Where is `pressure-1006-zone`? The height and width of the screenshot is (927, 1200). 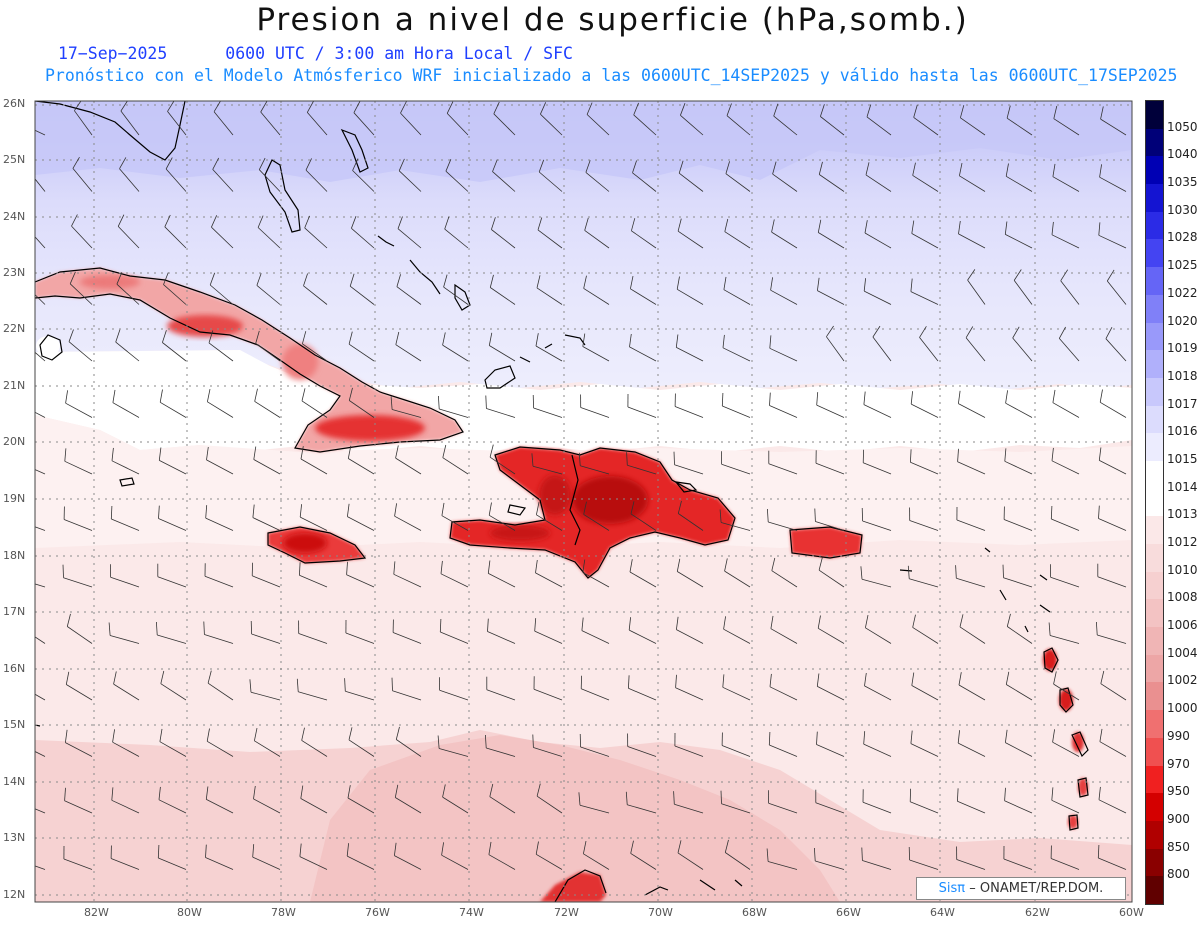 pressure-1006-zone is located at coordinates (575, 818).